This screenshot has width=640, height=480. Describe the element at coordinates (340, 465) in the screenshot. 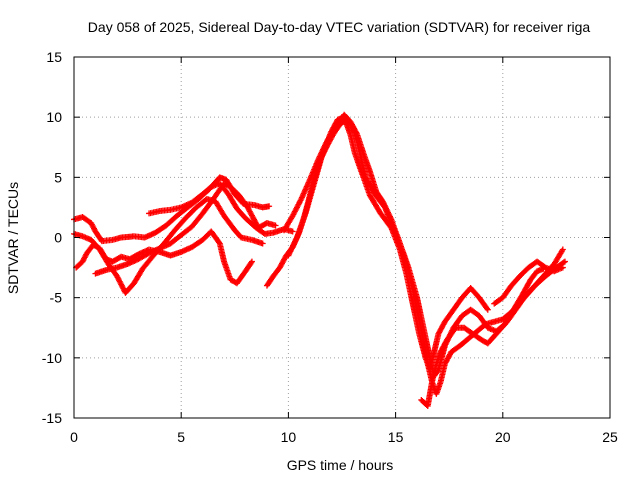

I see `x-axis-label: GPS time / hours` at that location.